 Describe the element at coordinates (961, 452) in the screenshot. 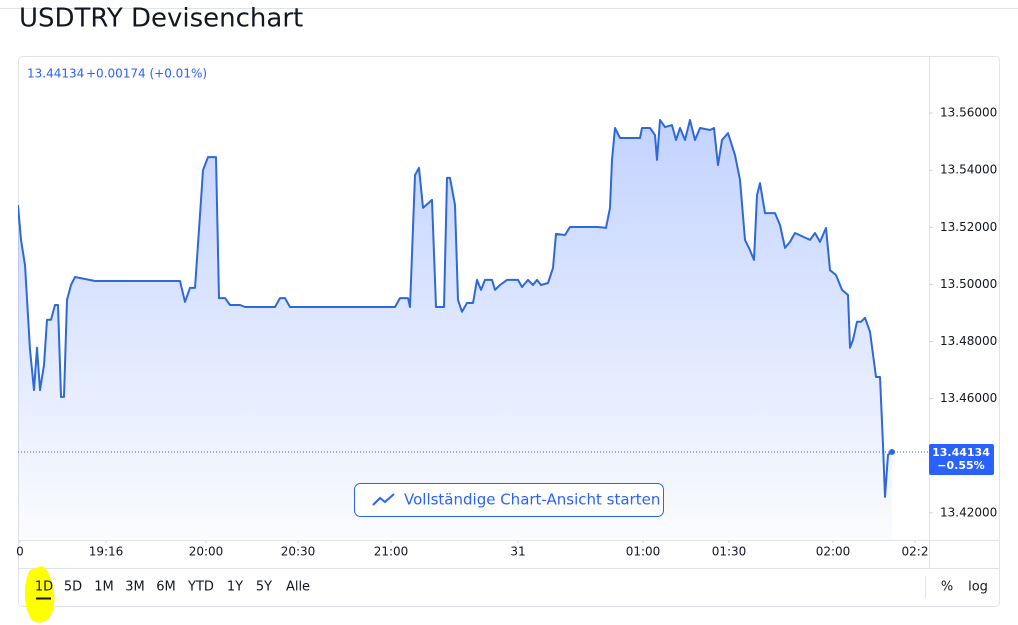

I see `price-label: 13.44134` at that location.